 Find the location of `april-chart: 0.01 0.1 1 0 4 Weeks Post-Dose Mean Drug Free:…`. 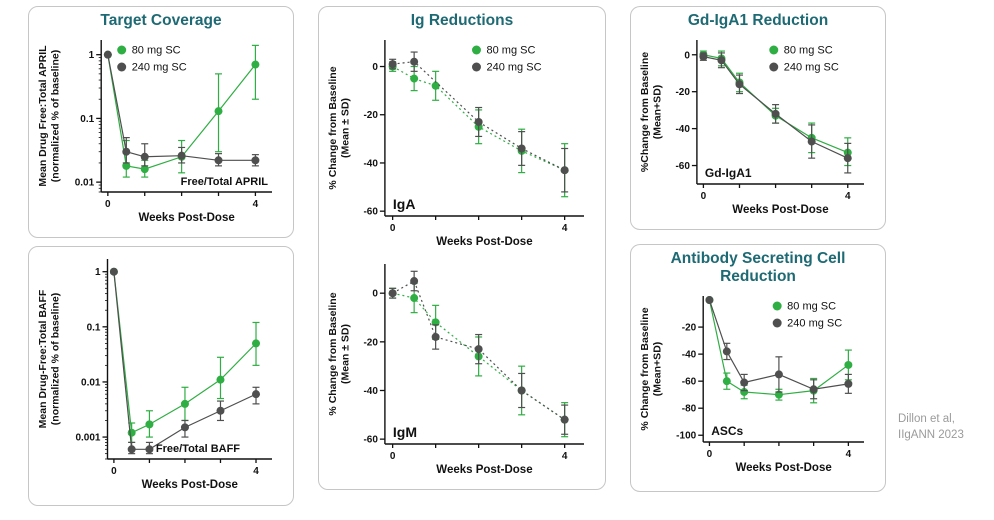

april-chart: 0.01 0.1 1 0 4 Weeks Post-Dose Mean Drug Free:… is located at coordinates (161, 130).